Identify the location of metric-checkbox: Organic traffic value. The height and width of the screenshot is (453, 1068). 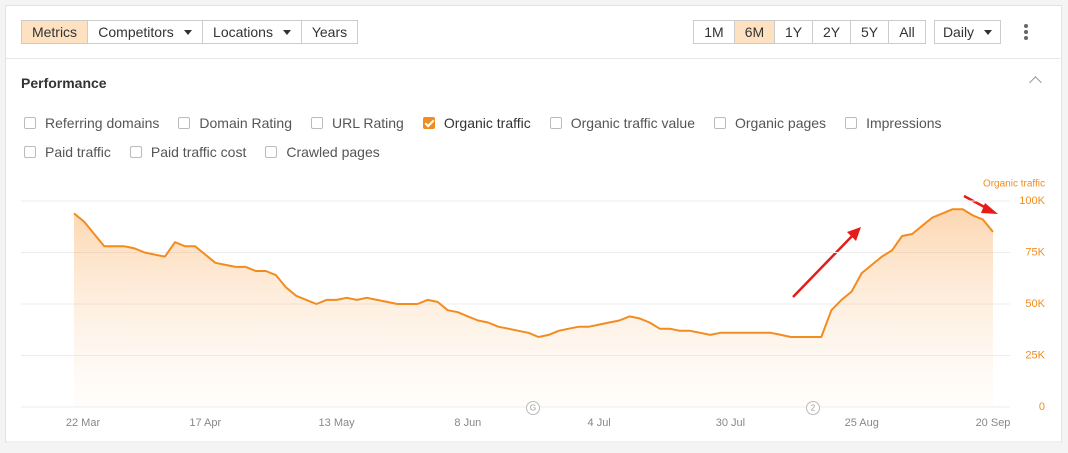
(622, 123).